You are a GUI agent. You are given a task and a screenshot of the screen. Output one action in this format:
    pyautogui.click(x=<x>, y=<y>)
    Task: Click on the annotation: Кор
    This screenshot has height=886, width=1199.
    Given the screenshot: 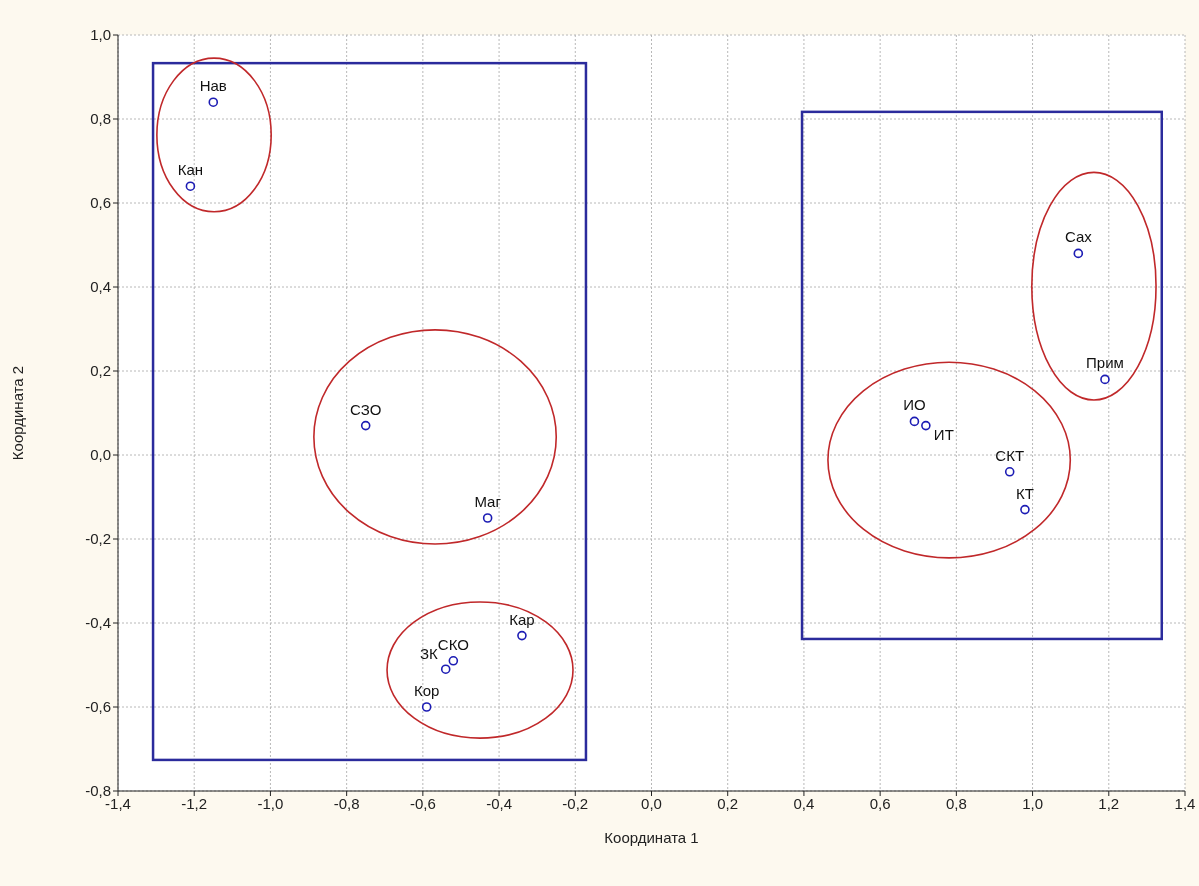 What is the action you would take?
    pyautogui.click(x=426, y=690)
    